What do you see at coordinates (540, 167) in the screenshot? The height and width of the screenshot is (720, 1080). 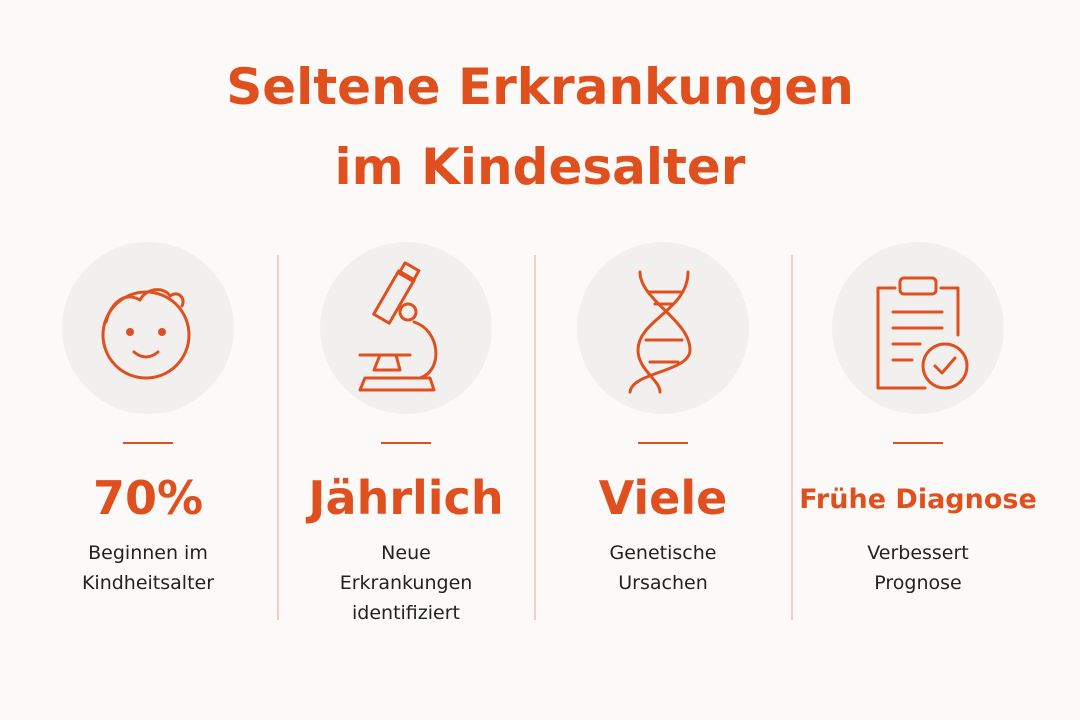 I see `title-line: im Kindesalter` at bounding box center [540, 167].